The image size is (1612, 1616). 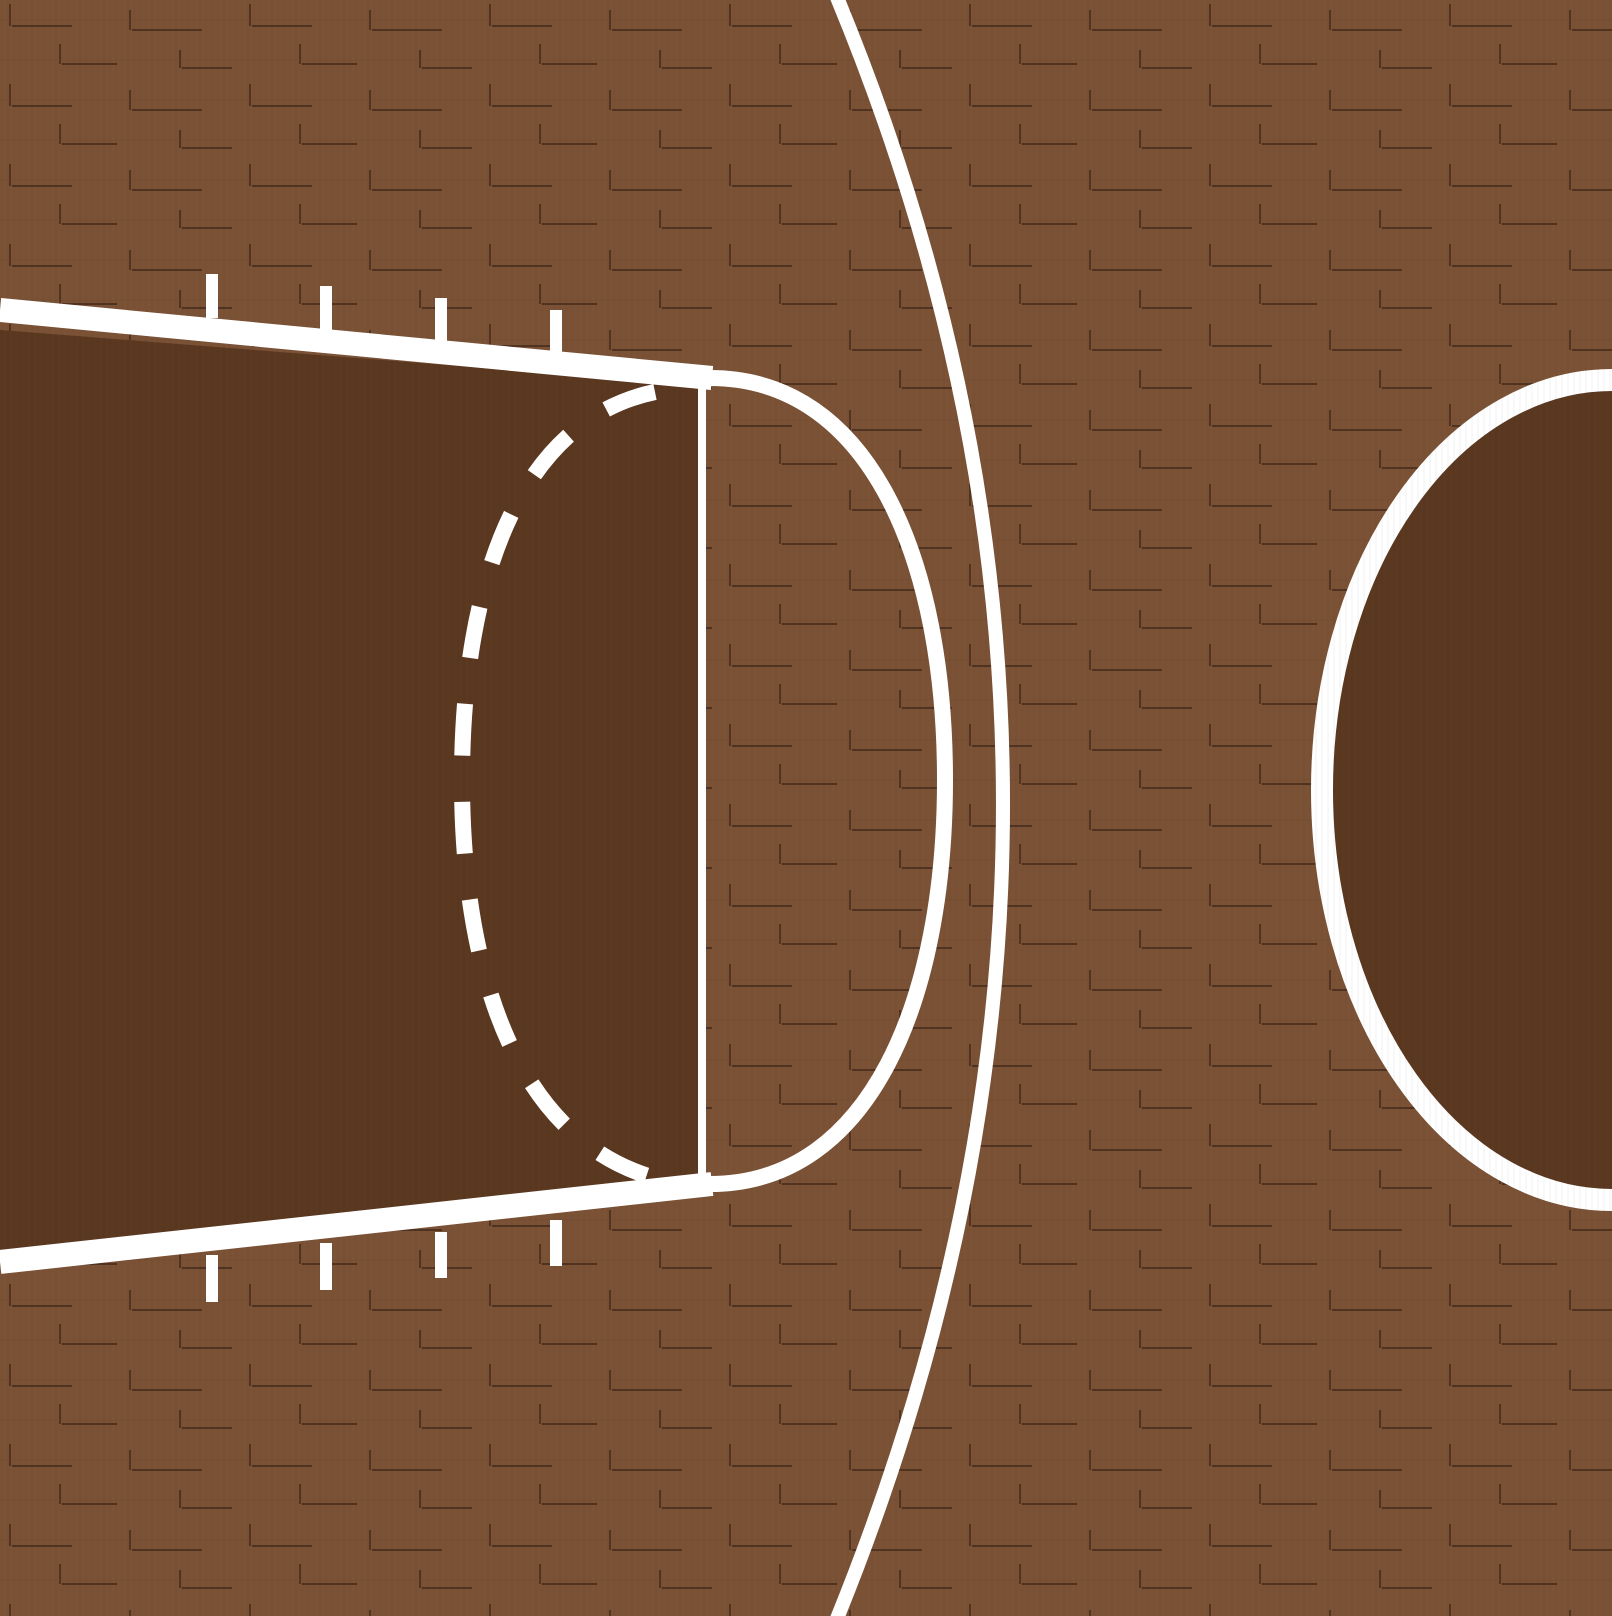 I want to click on lane-line-top, so click(x=357, y=344).